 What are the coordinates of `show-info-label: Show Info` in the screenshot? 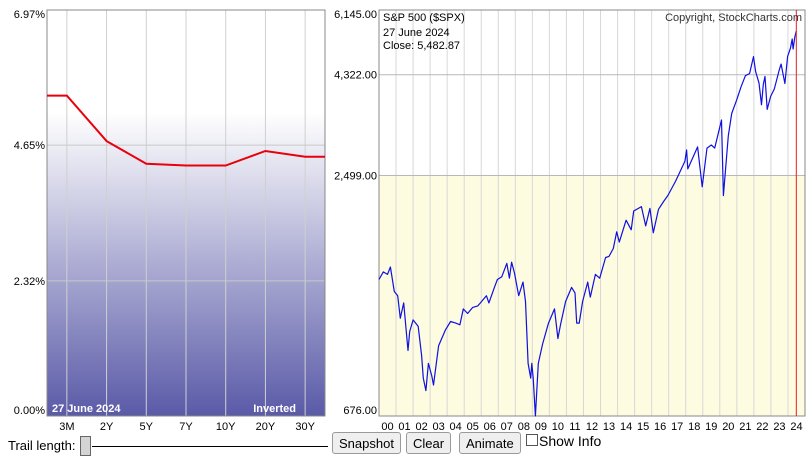 It's located at (570, 441).